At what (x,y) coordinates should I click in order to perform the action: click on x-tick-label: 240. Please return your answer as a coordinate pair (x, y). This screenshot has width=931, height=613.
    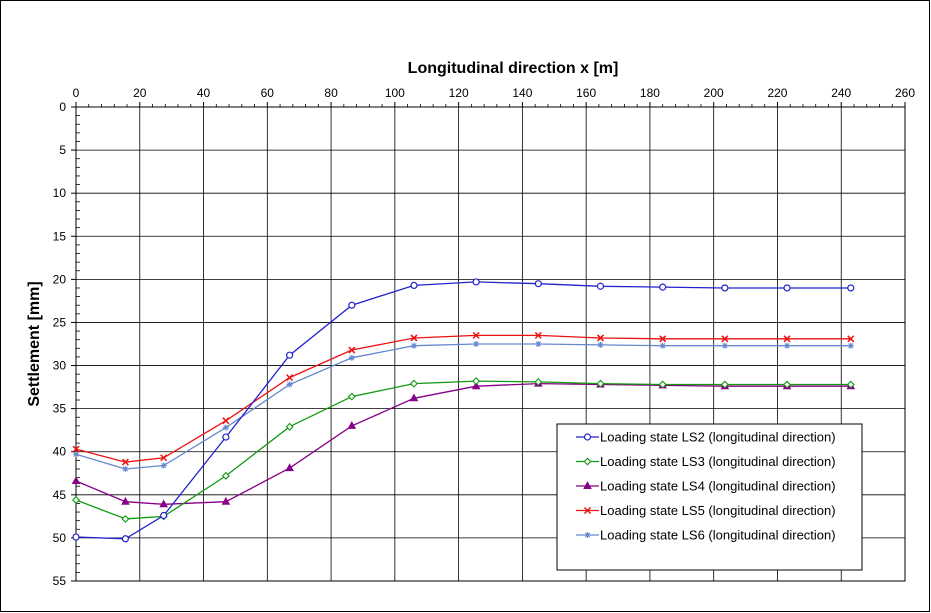
    Looking at the image, I should click on (841, 93).